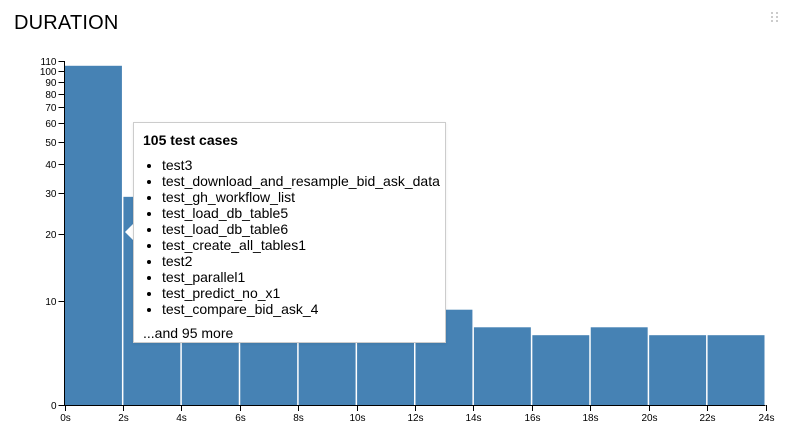 The width and height of the screenshot is (792, 433). What do you see at coordinates (298, 229) in the screenshot?
I see `tooltip-item: test_load_db_table6` at bounding box center [298, 229].